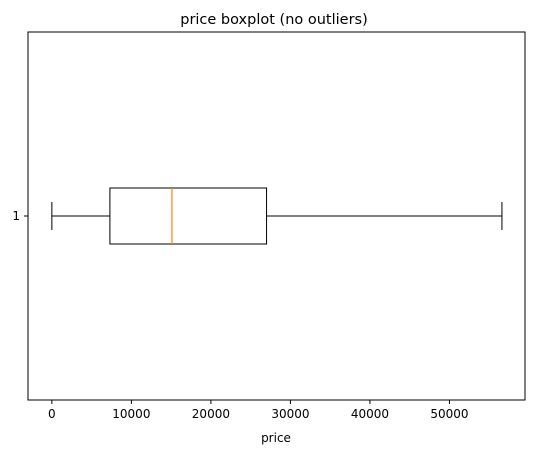 The image size is (534, 455). I want to click on x-tick-label: 20000, so click(211, 414).